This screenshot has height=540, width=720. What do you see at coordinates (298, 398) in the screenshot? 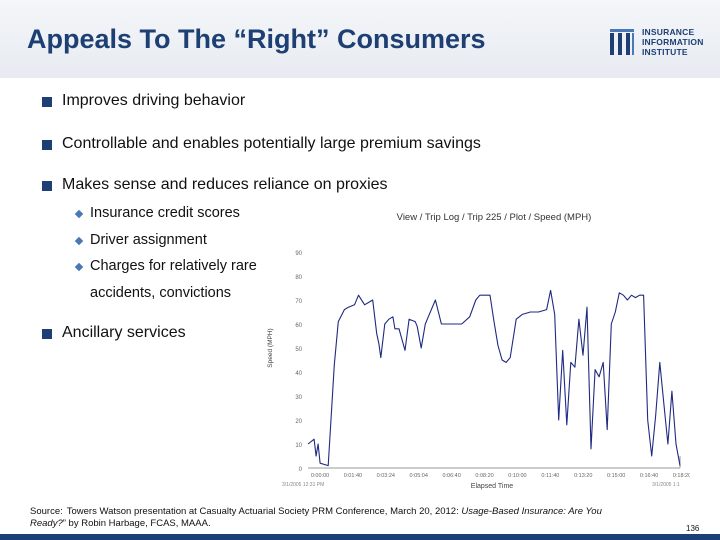
I see `y-tick-label: 30` at bounding box center [298, 398].